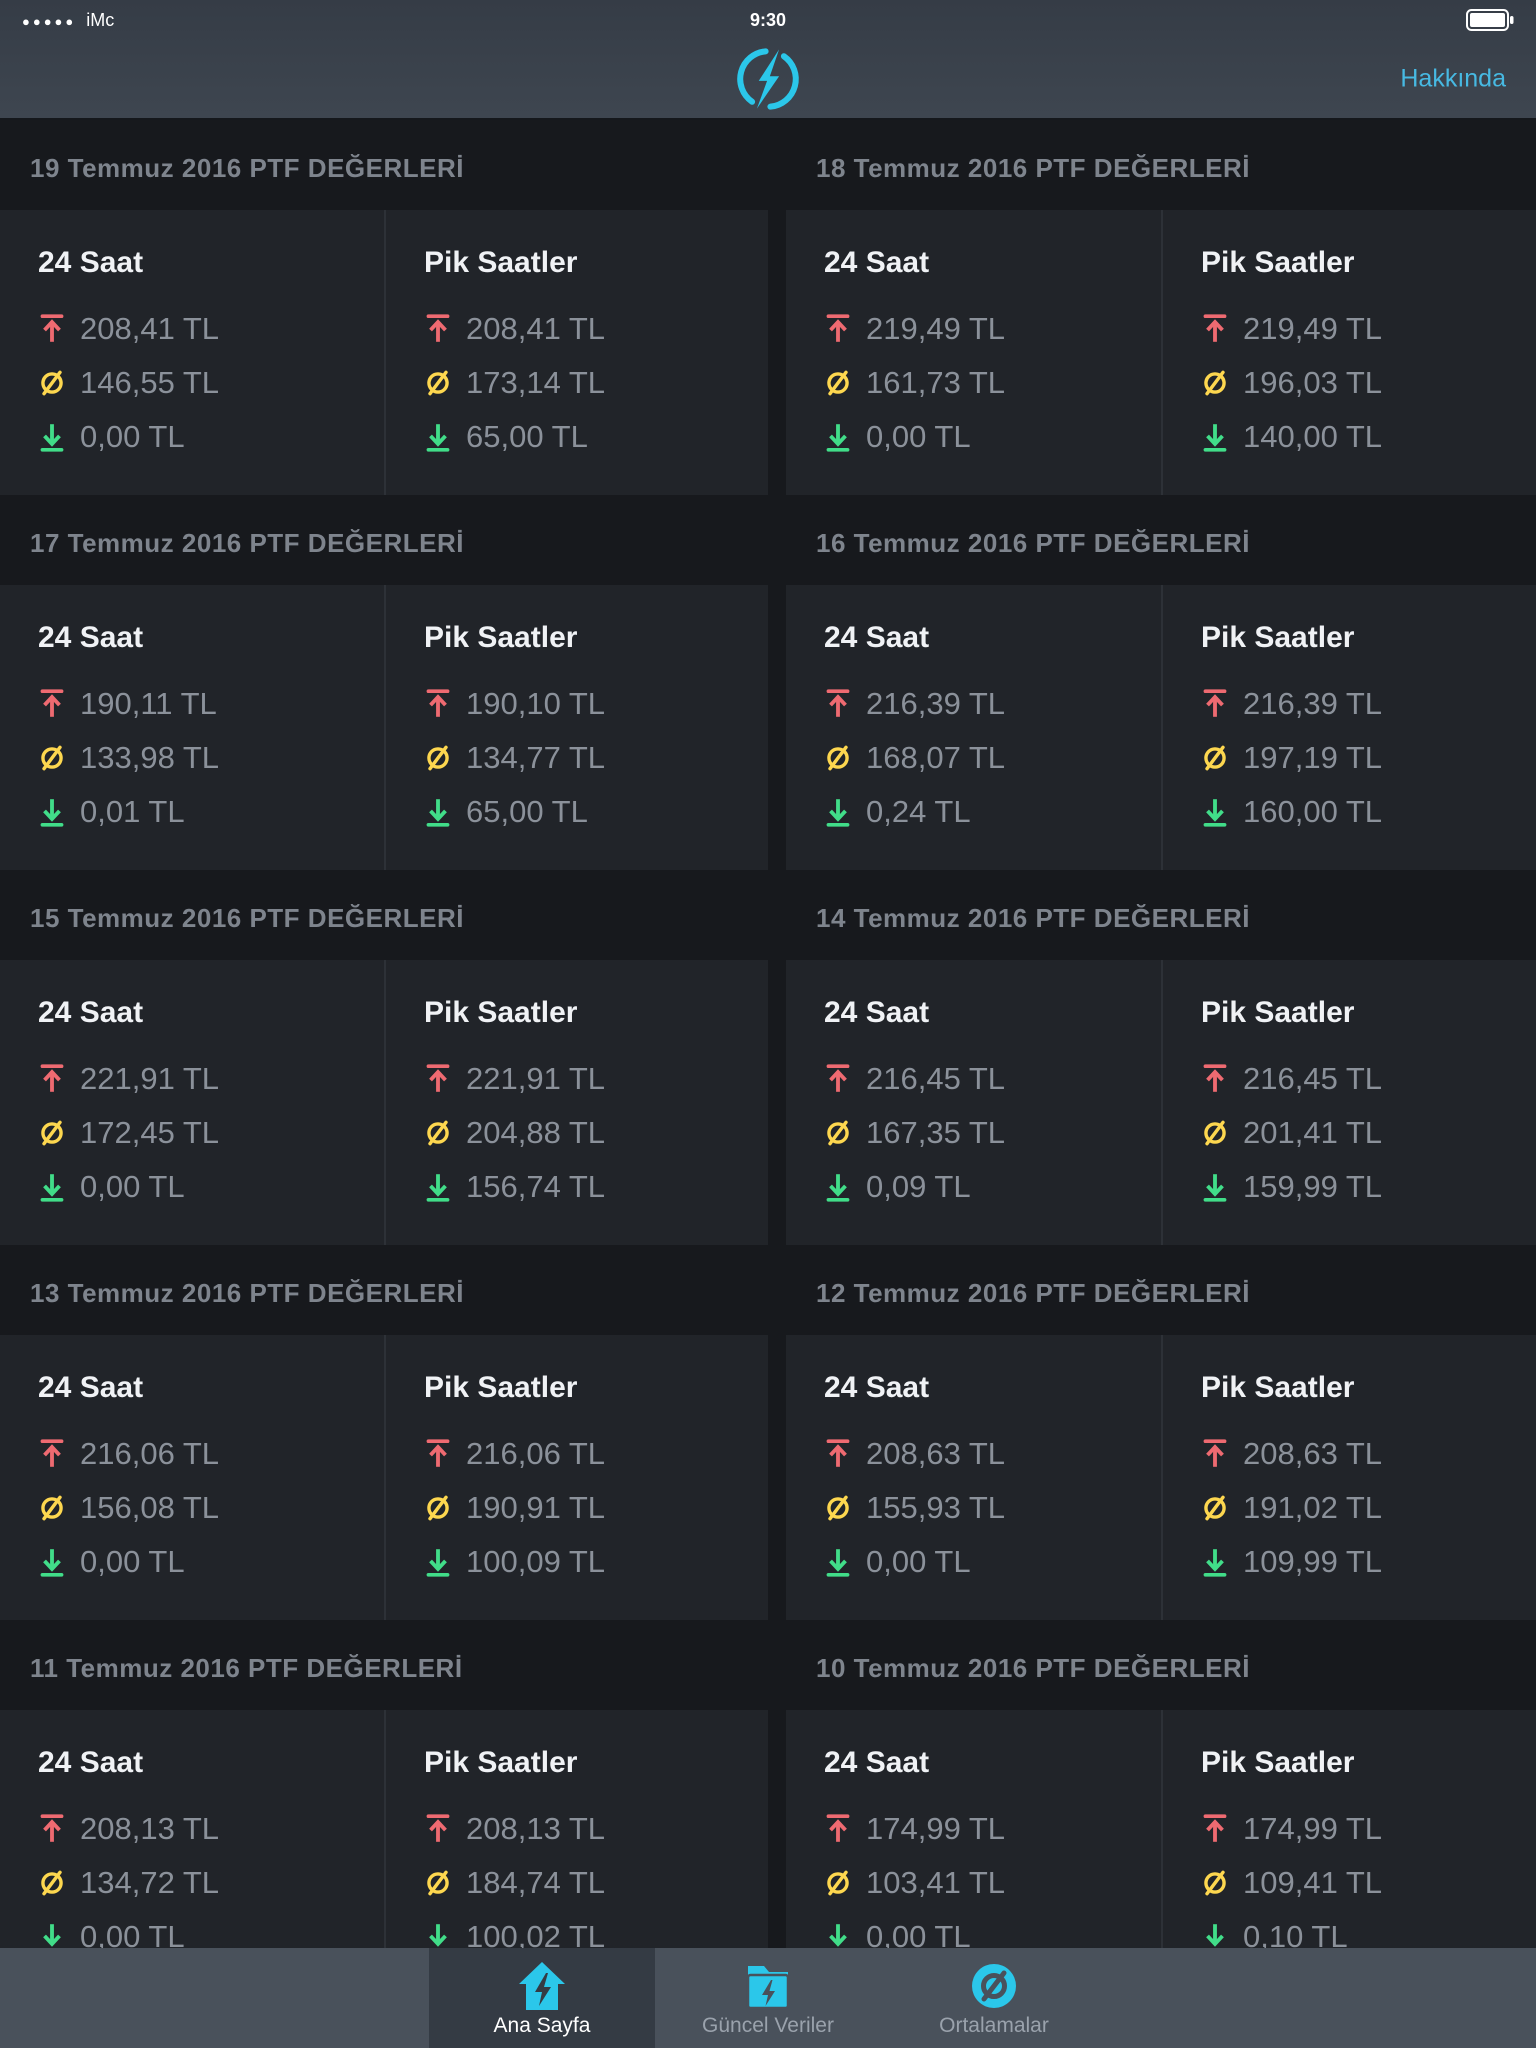 This screenshot has height=2048, width=1536. Describe the element at coordinates (992, 1829) in the screenshot. I see `max-row: 174,99 TL` at that location.